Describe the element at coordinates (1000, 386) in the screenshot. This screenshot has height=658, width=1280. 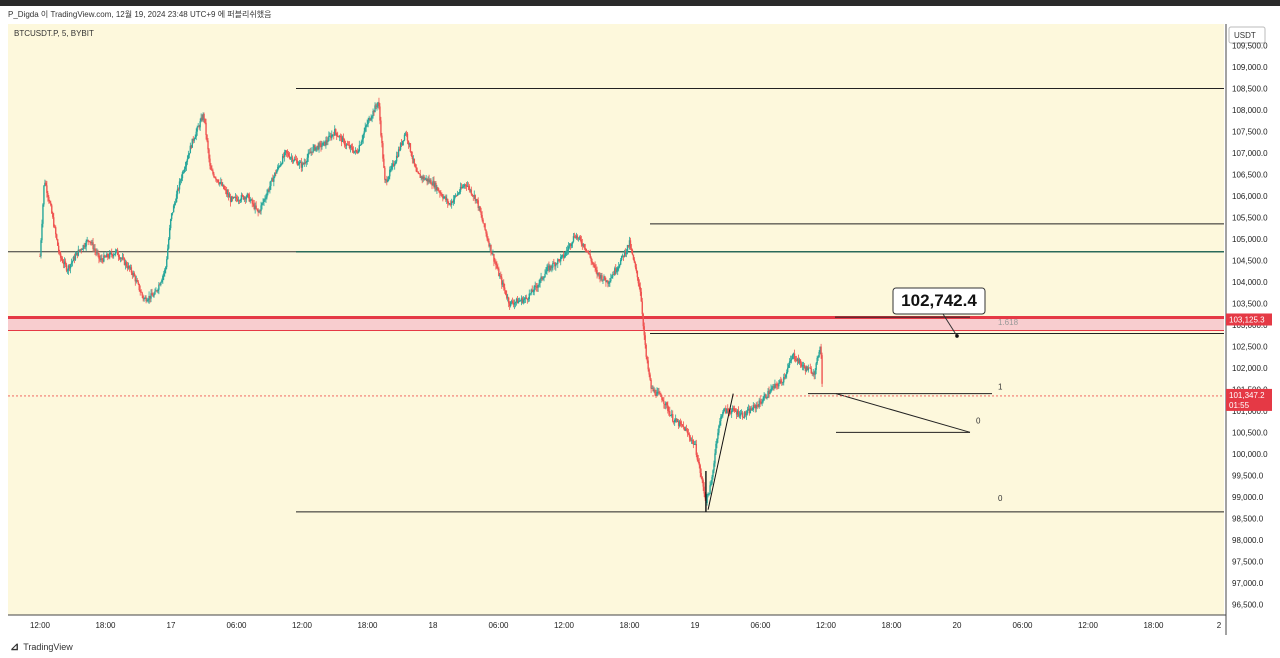
I see `fib-label: 1` at that location.